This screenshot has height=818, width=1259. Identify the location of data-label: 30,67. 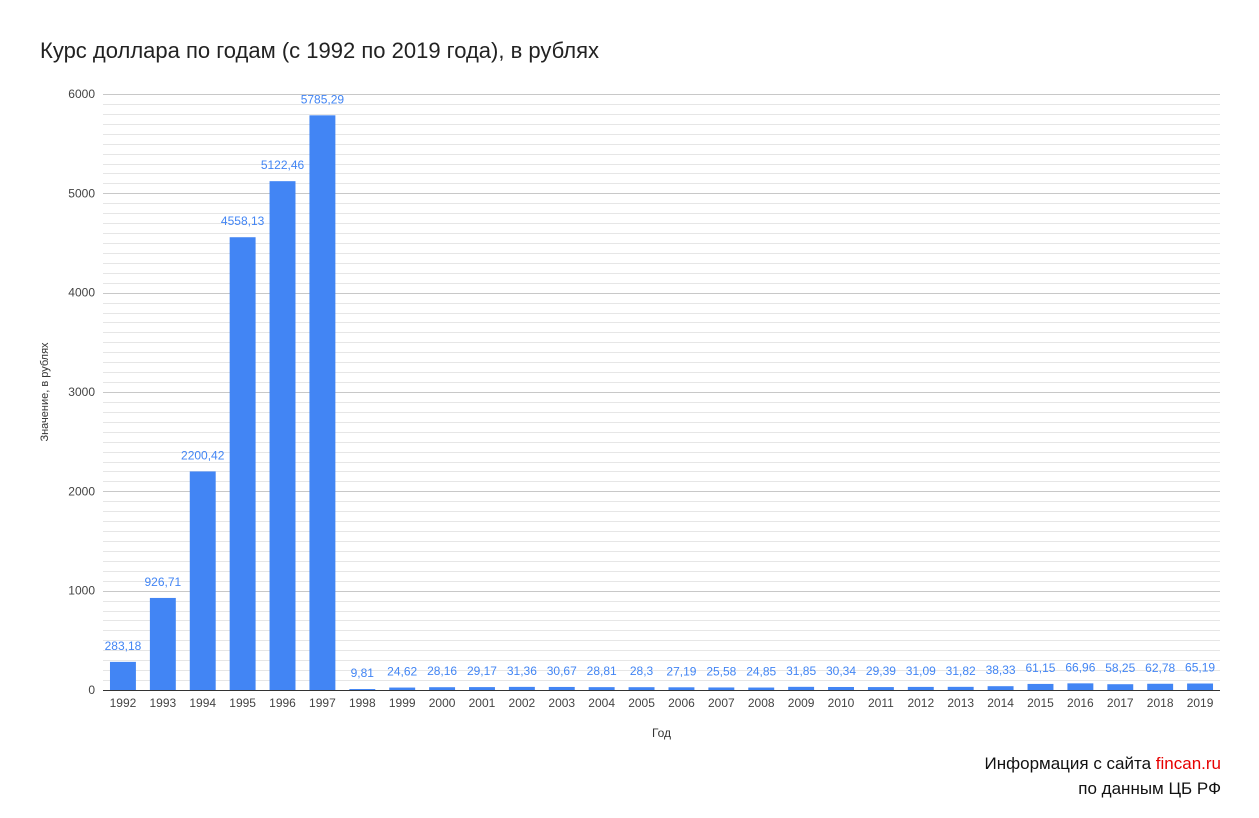
(562, 671).